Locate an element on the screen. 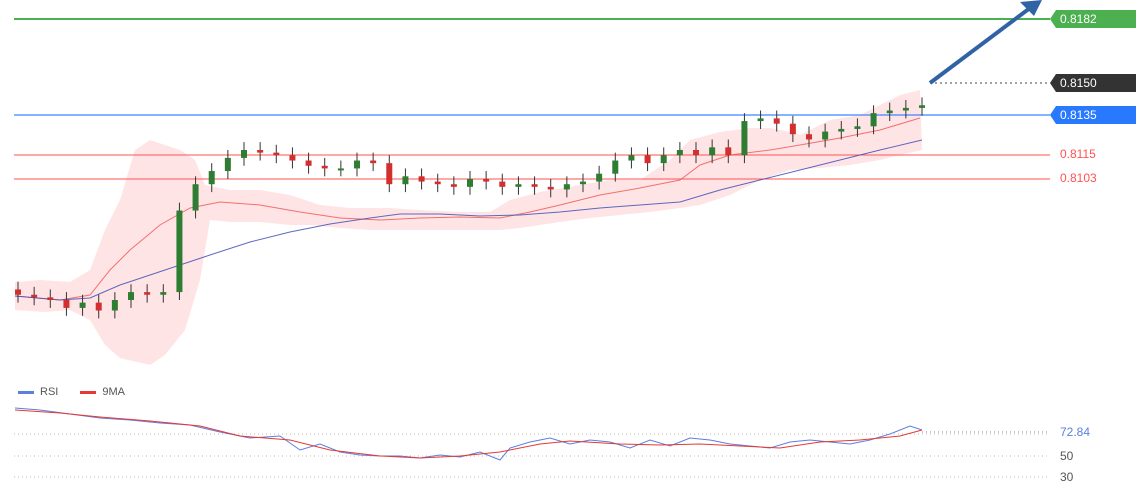 Image resolution: width=1140 pixels, height=500 pixels. projection-arrowhead is located at coordinates (1031, 8).